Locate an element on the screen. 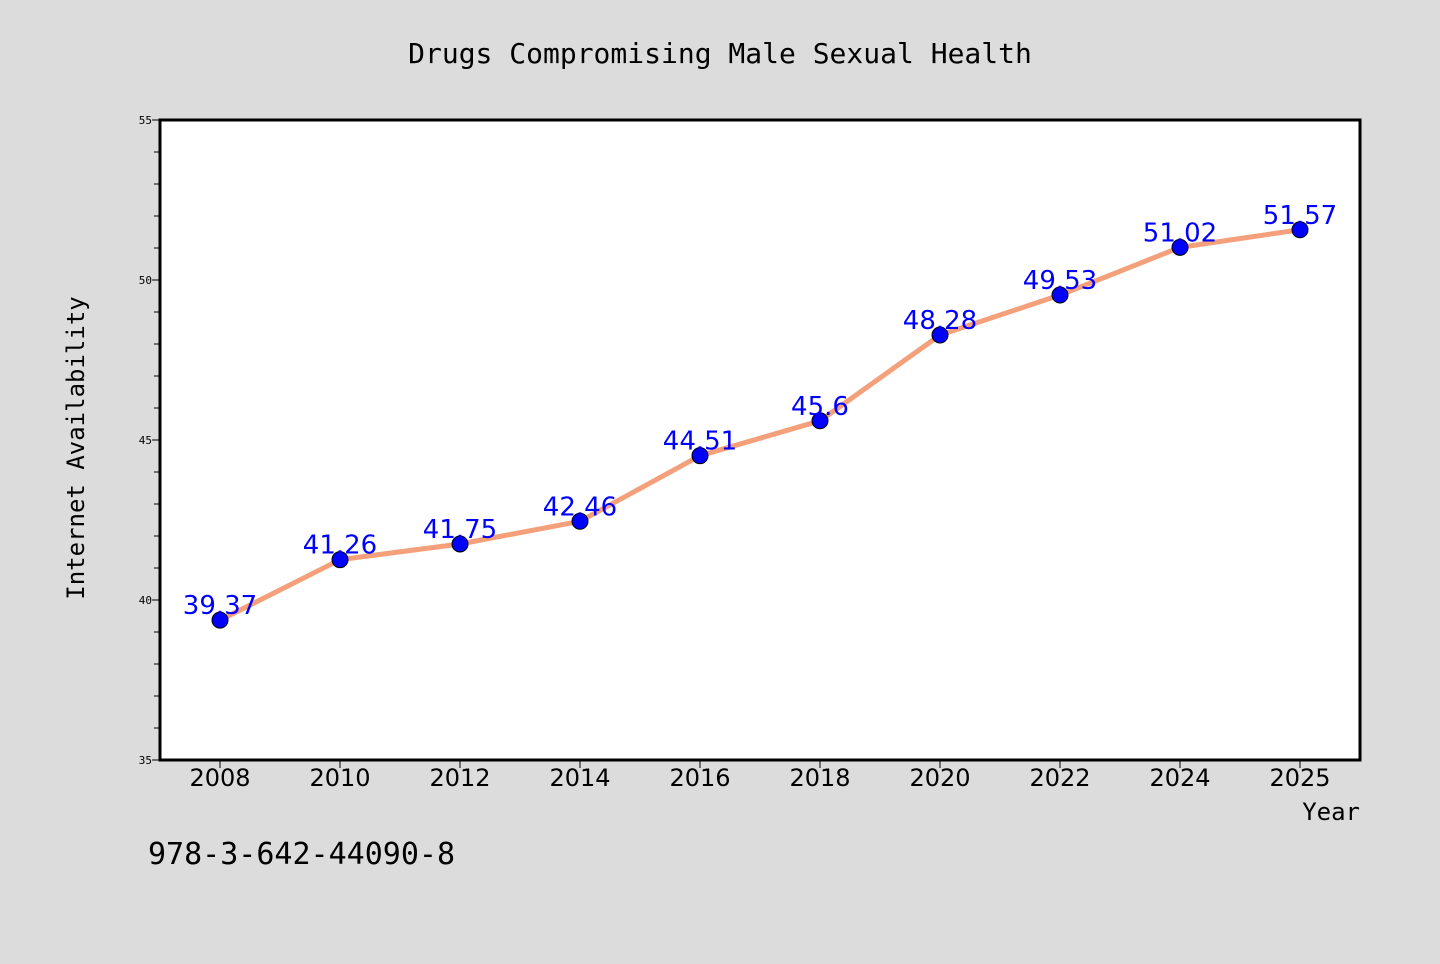  x-tick-label: 2016 is located at coordinates (699, 778).